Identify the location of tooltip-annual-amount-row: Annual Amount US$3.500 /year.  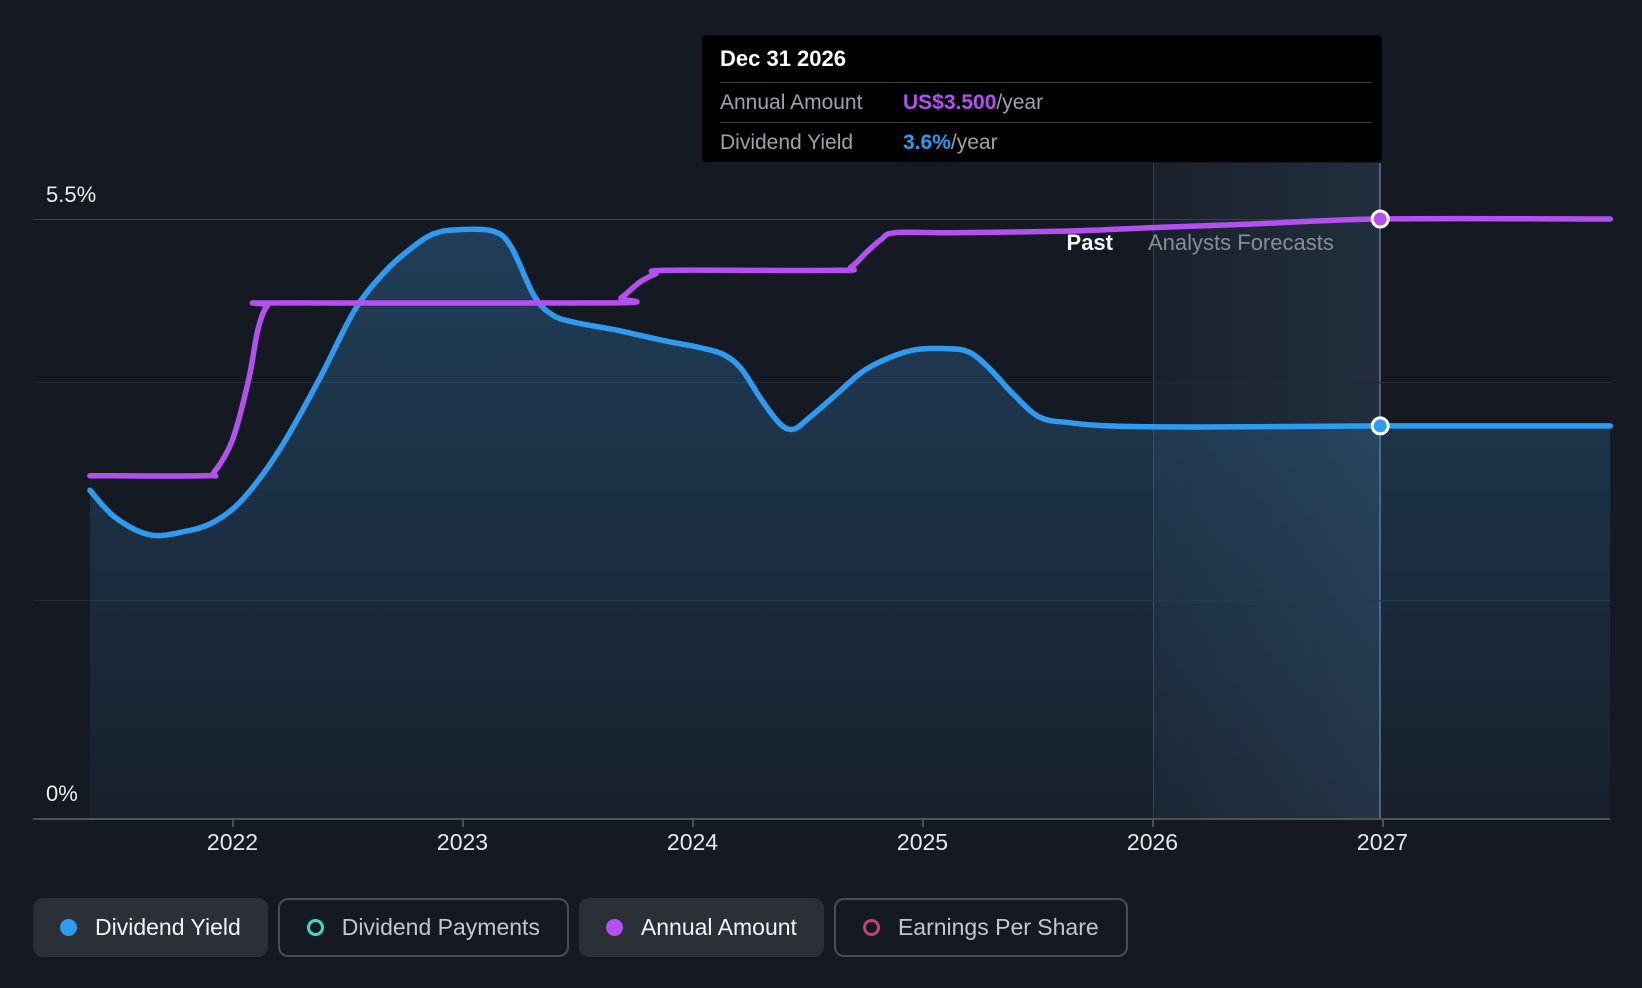
(1042, 102).